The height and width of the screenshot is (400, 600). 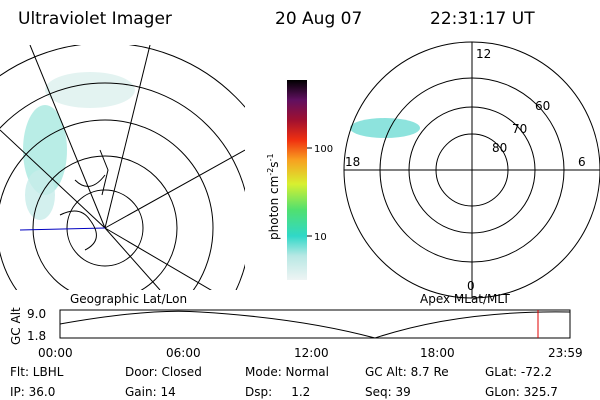 I want to click on right-caption: Apex MLat/MLT, so click(x=465, y=299).